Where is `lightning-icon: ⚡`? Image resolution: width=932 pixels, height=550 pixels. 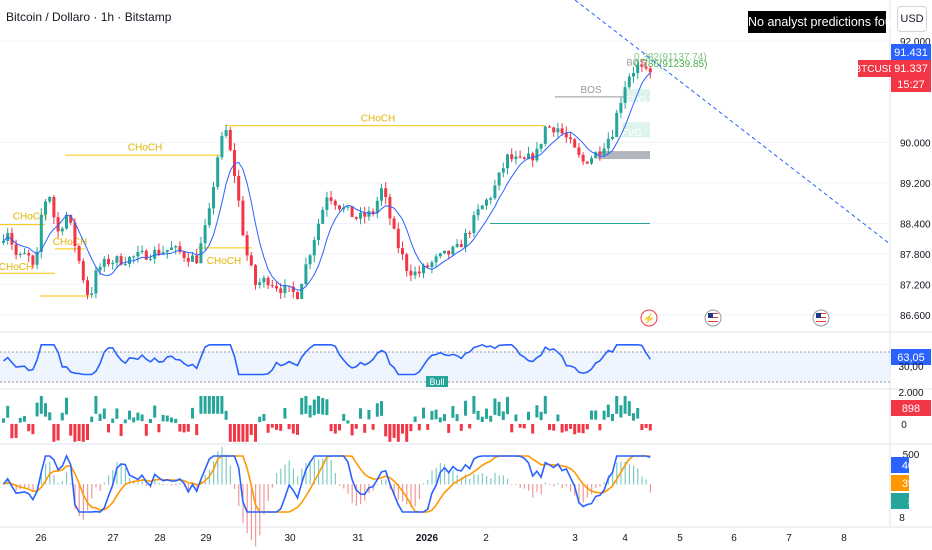 lightning-icon: ⚡ is located at coordinates (649, 318).